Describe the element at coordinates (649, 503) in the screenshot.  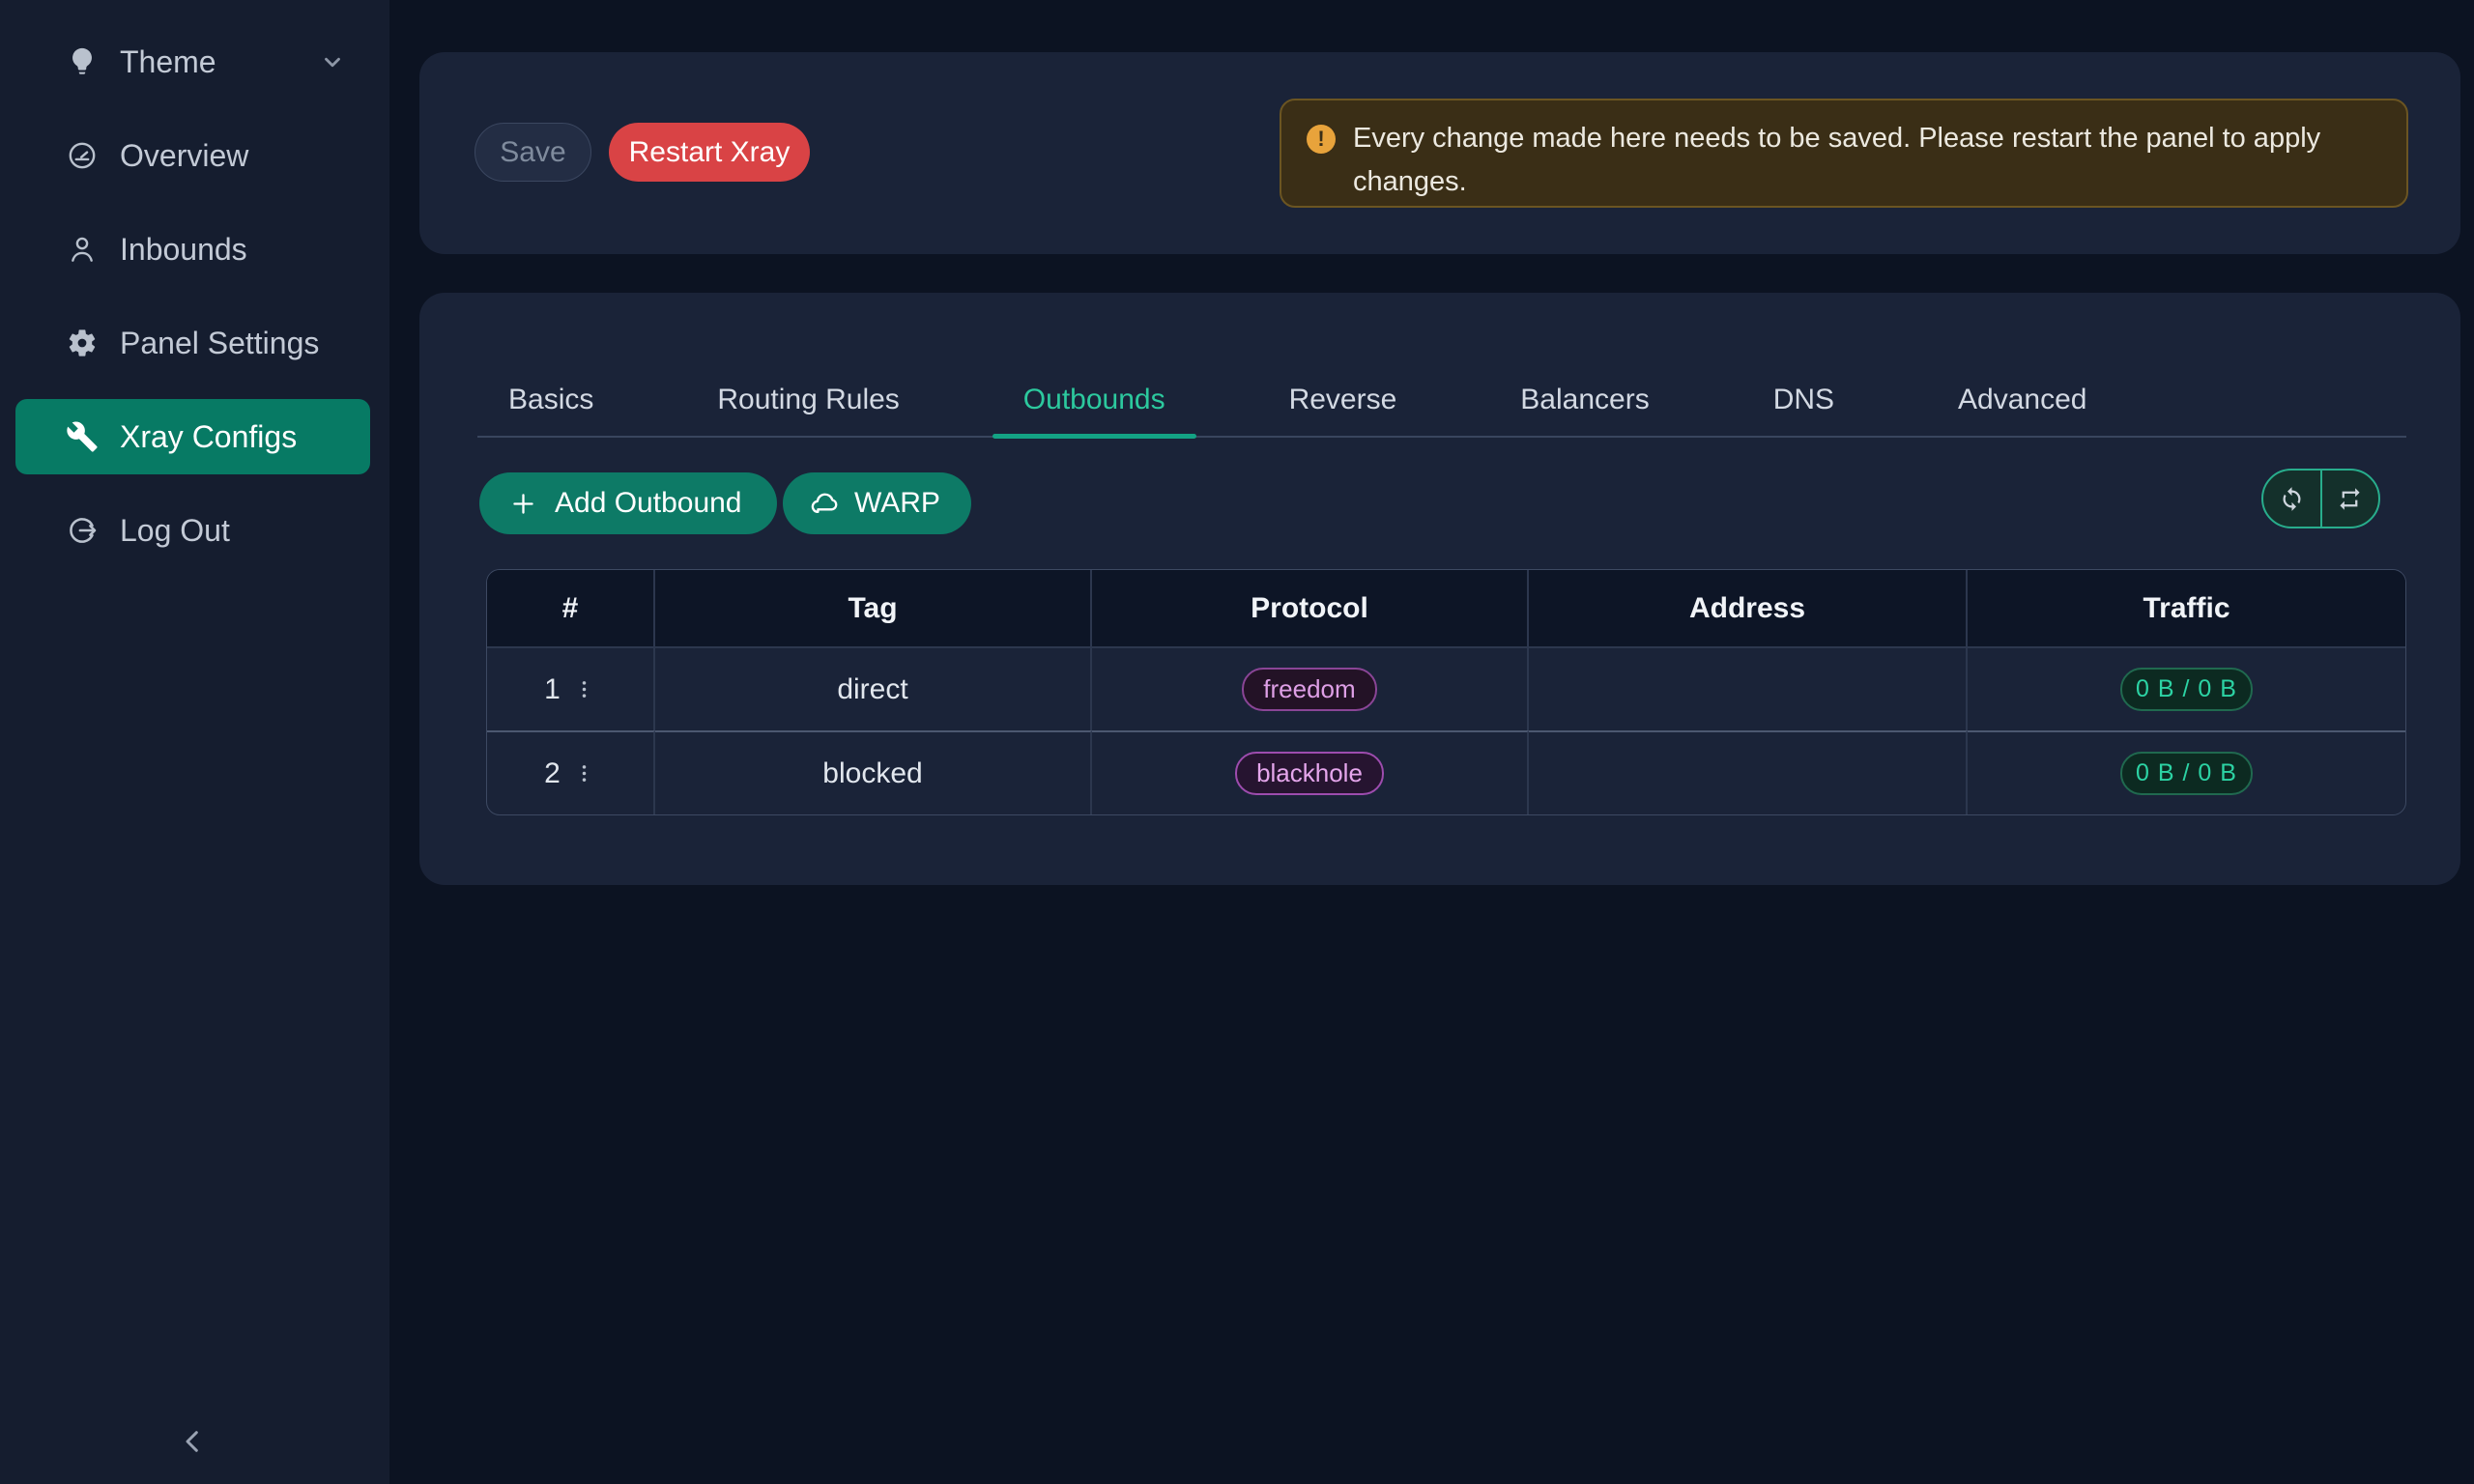
I see `add-outbound-label: Add Outbound` at that location.